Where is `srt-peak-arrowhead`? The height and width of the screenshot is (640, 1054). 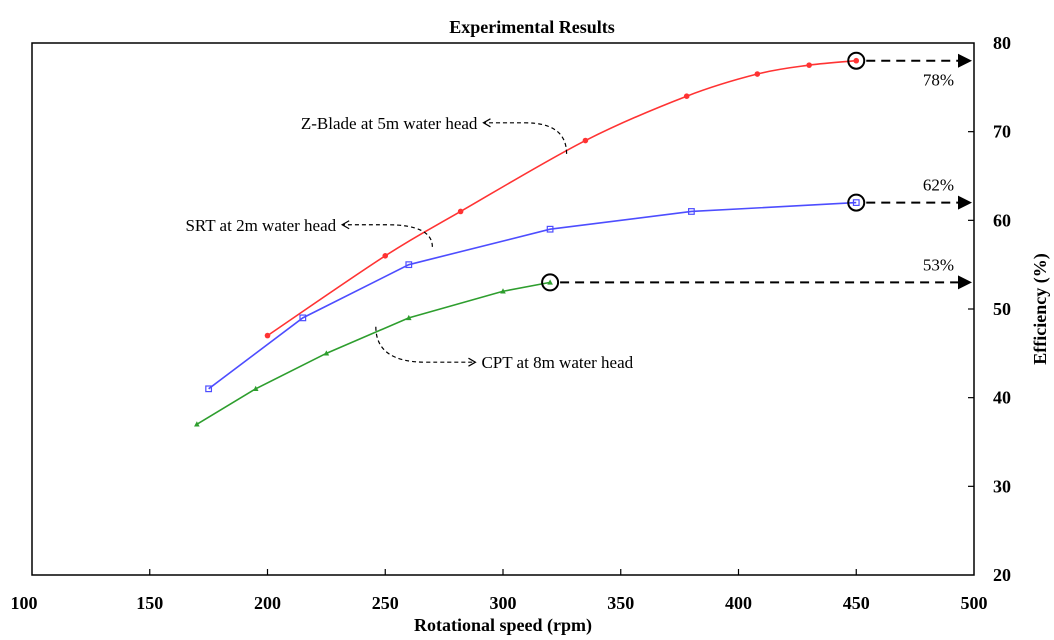 srt-peak-arrowhead is located at coordinates (965, 202).